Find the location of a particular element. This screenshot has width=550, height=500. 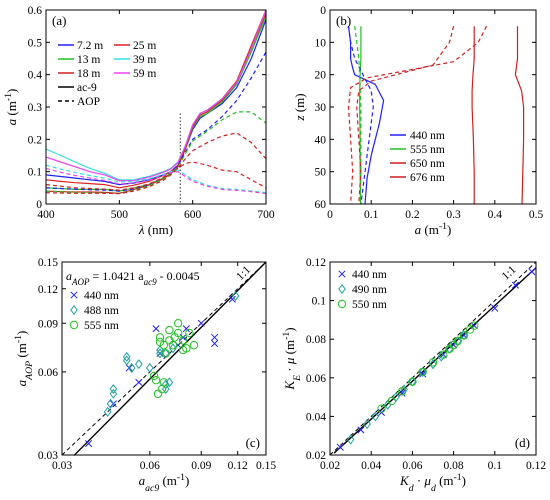

x-tick-label: 0.1 is located at coordinates (371, 215).